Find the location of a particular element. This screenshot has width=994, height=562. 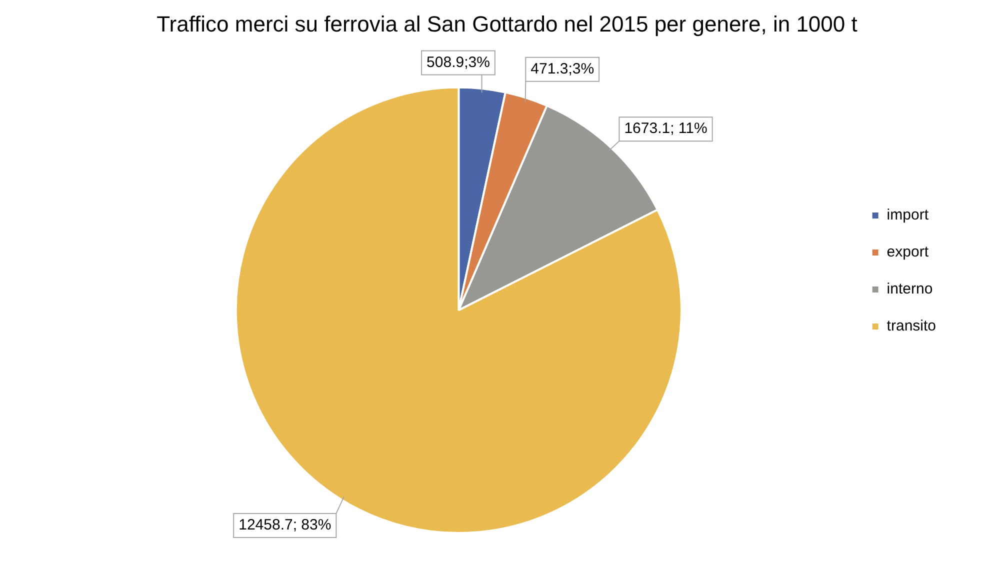

legend-label: transito is located at coordinates (911, 326).